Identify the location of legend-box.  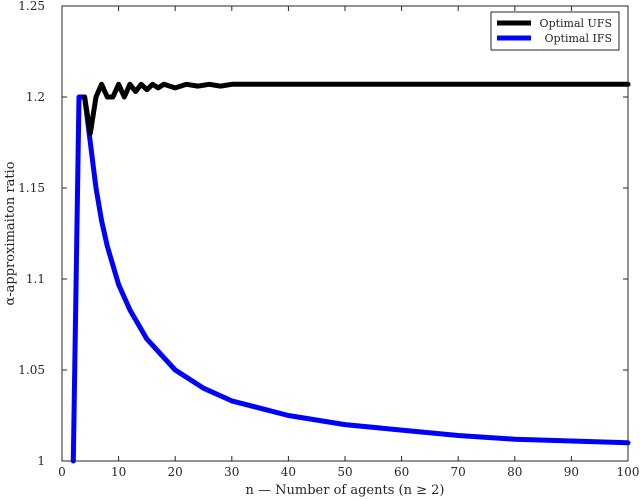
(555, 31).